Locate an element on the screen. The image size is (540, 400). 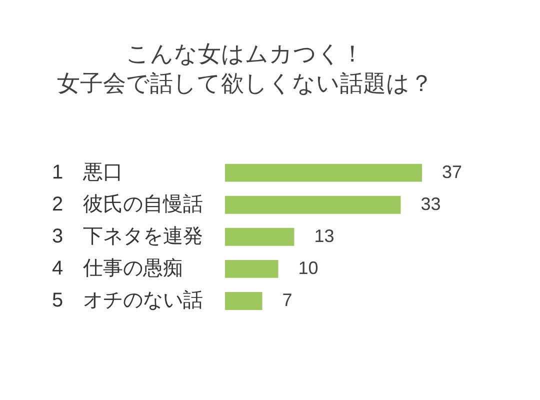
data-label: 37 is located at coordinates (452, 172).